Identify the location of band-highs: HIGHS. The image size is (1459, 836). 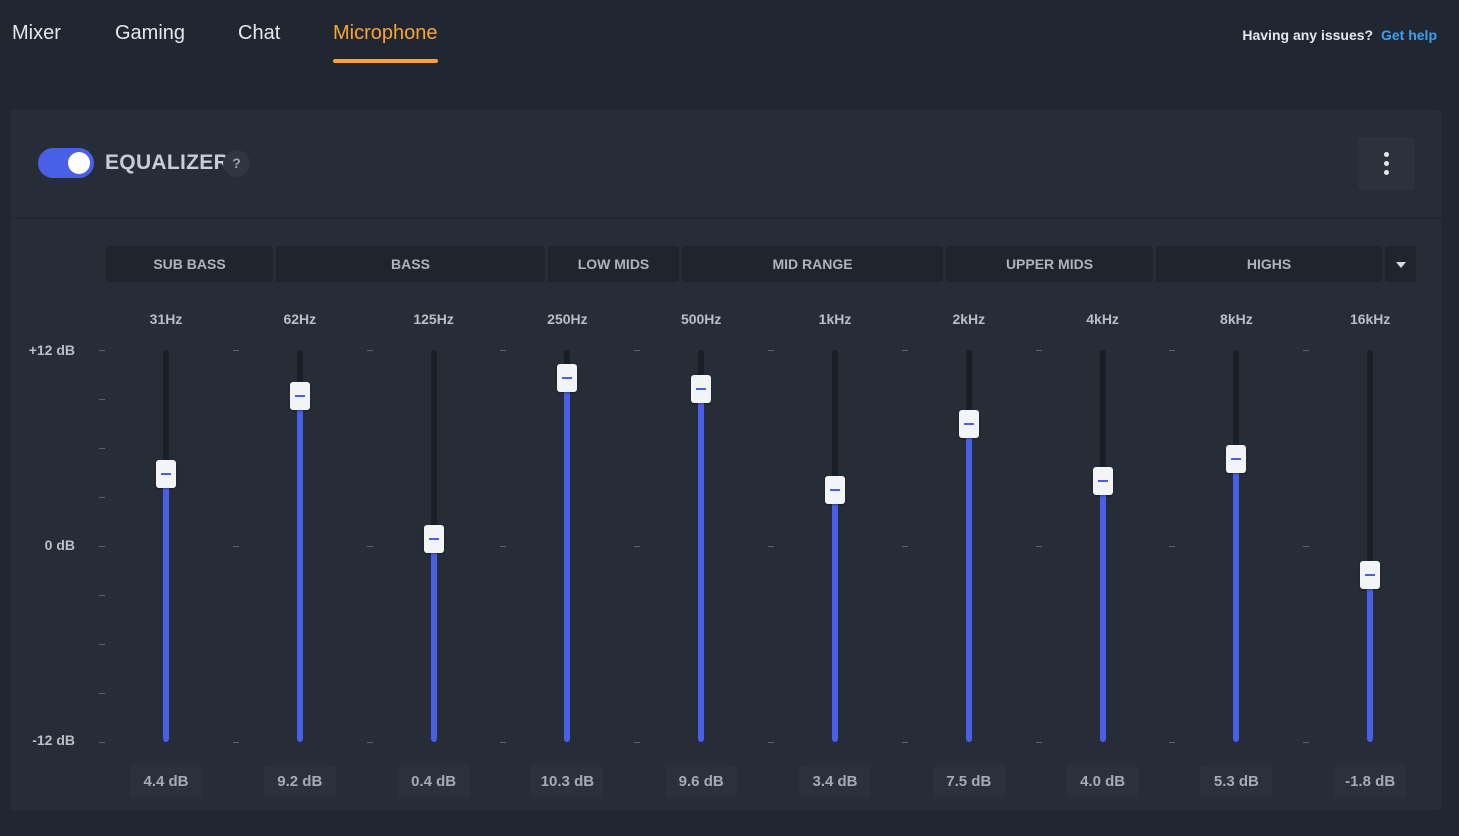
(1269, 264).